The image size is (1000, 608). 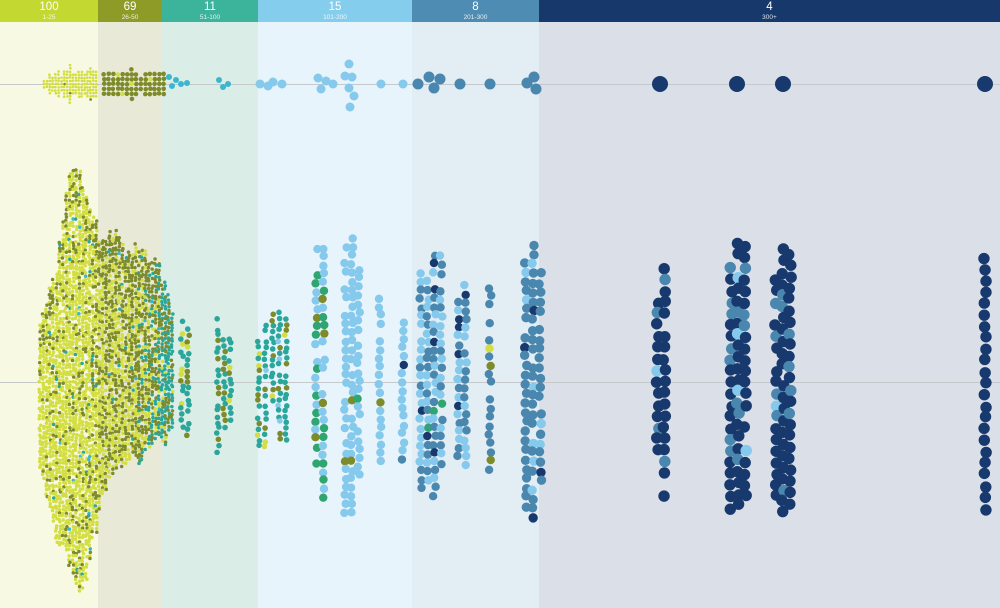 I want to click on band-count-label: 69, so click(x=130, y=7).